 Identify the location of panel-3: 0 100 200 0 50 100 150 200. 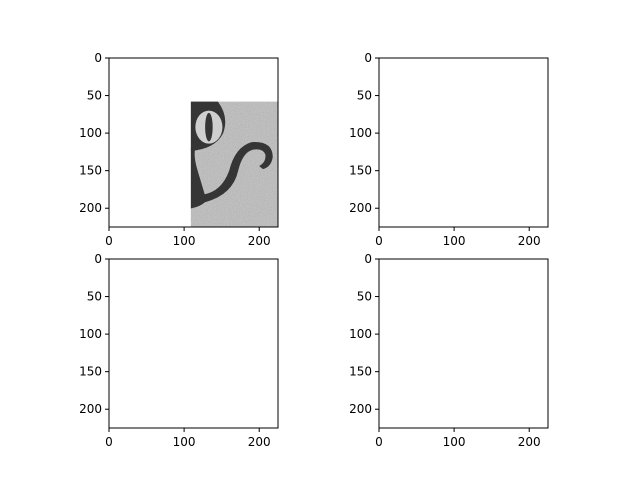
(178, 350).